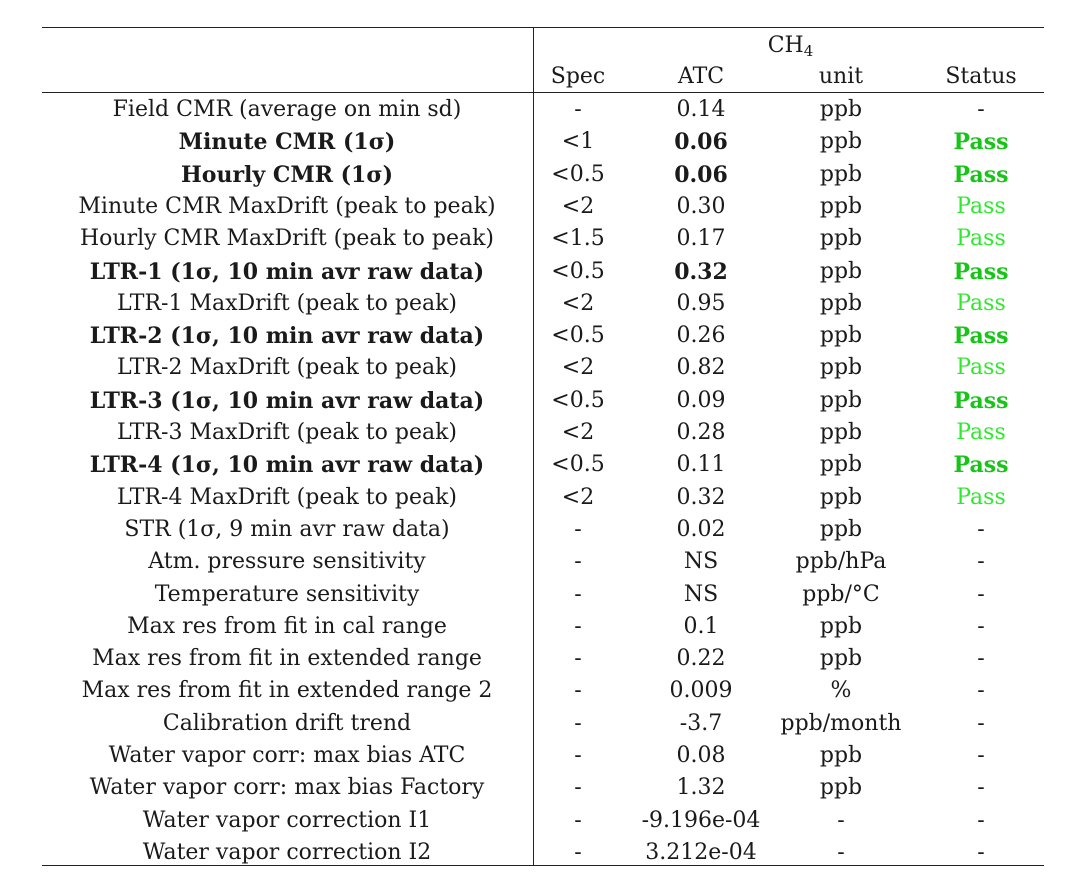 Image resolution: width=1080 pixels, height=890 pixels. Describe the element at coordinates (287, 175) in the screenshot. I see `row-label: Hourly CMR (1σ)` at that location.